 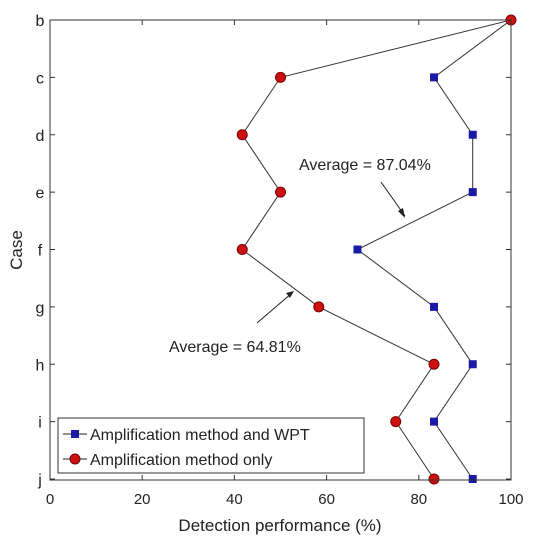 What do you see at coordinates (274, 308) in the screenshot?
I see `annotation-arrow-amp` at bounding box center [274, 308].